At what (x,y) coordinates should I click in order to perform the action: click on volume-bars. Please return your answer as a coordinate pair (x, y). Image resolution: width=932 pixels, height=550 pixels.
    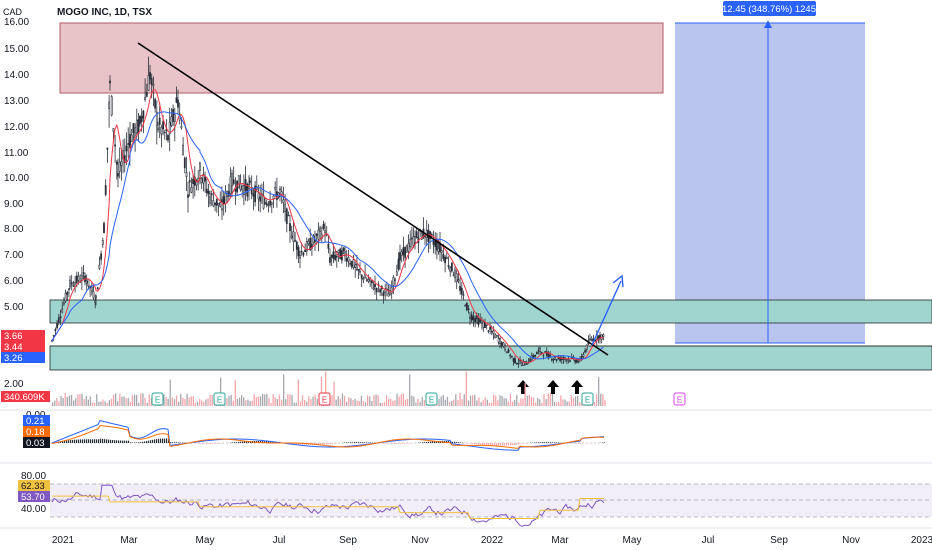
    Looking at the image, I should click on (329, 388).